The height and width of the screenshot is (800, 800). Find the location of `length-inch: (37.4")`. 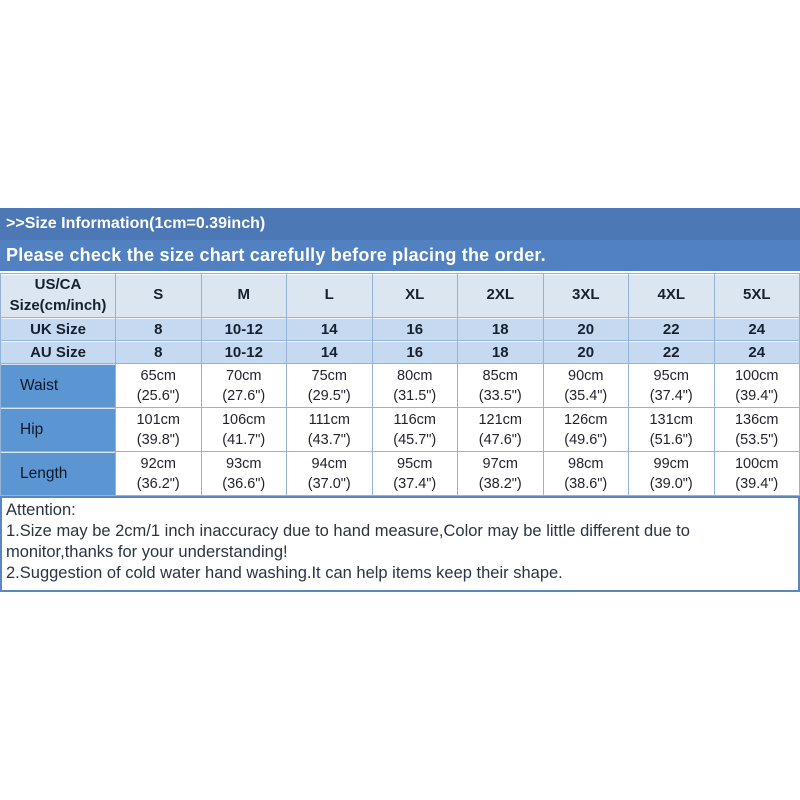

length-inch: (37.4") is located at coordinates (415, 483).